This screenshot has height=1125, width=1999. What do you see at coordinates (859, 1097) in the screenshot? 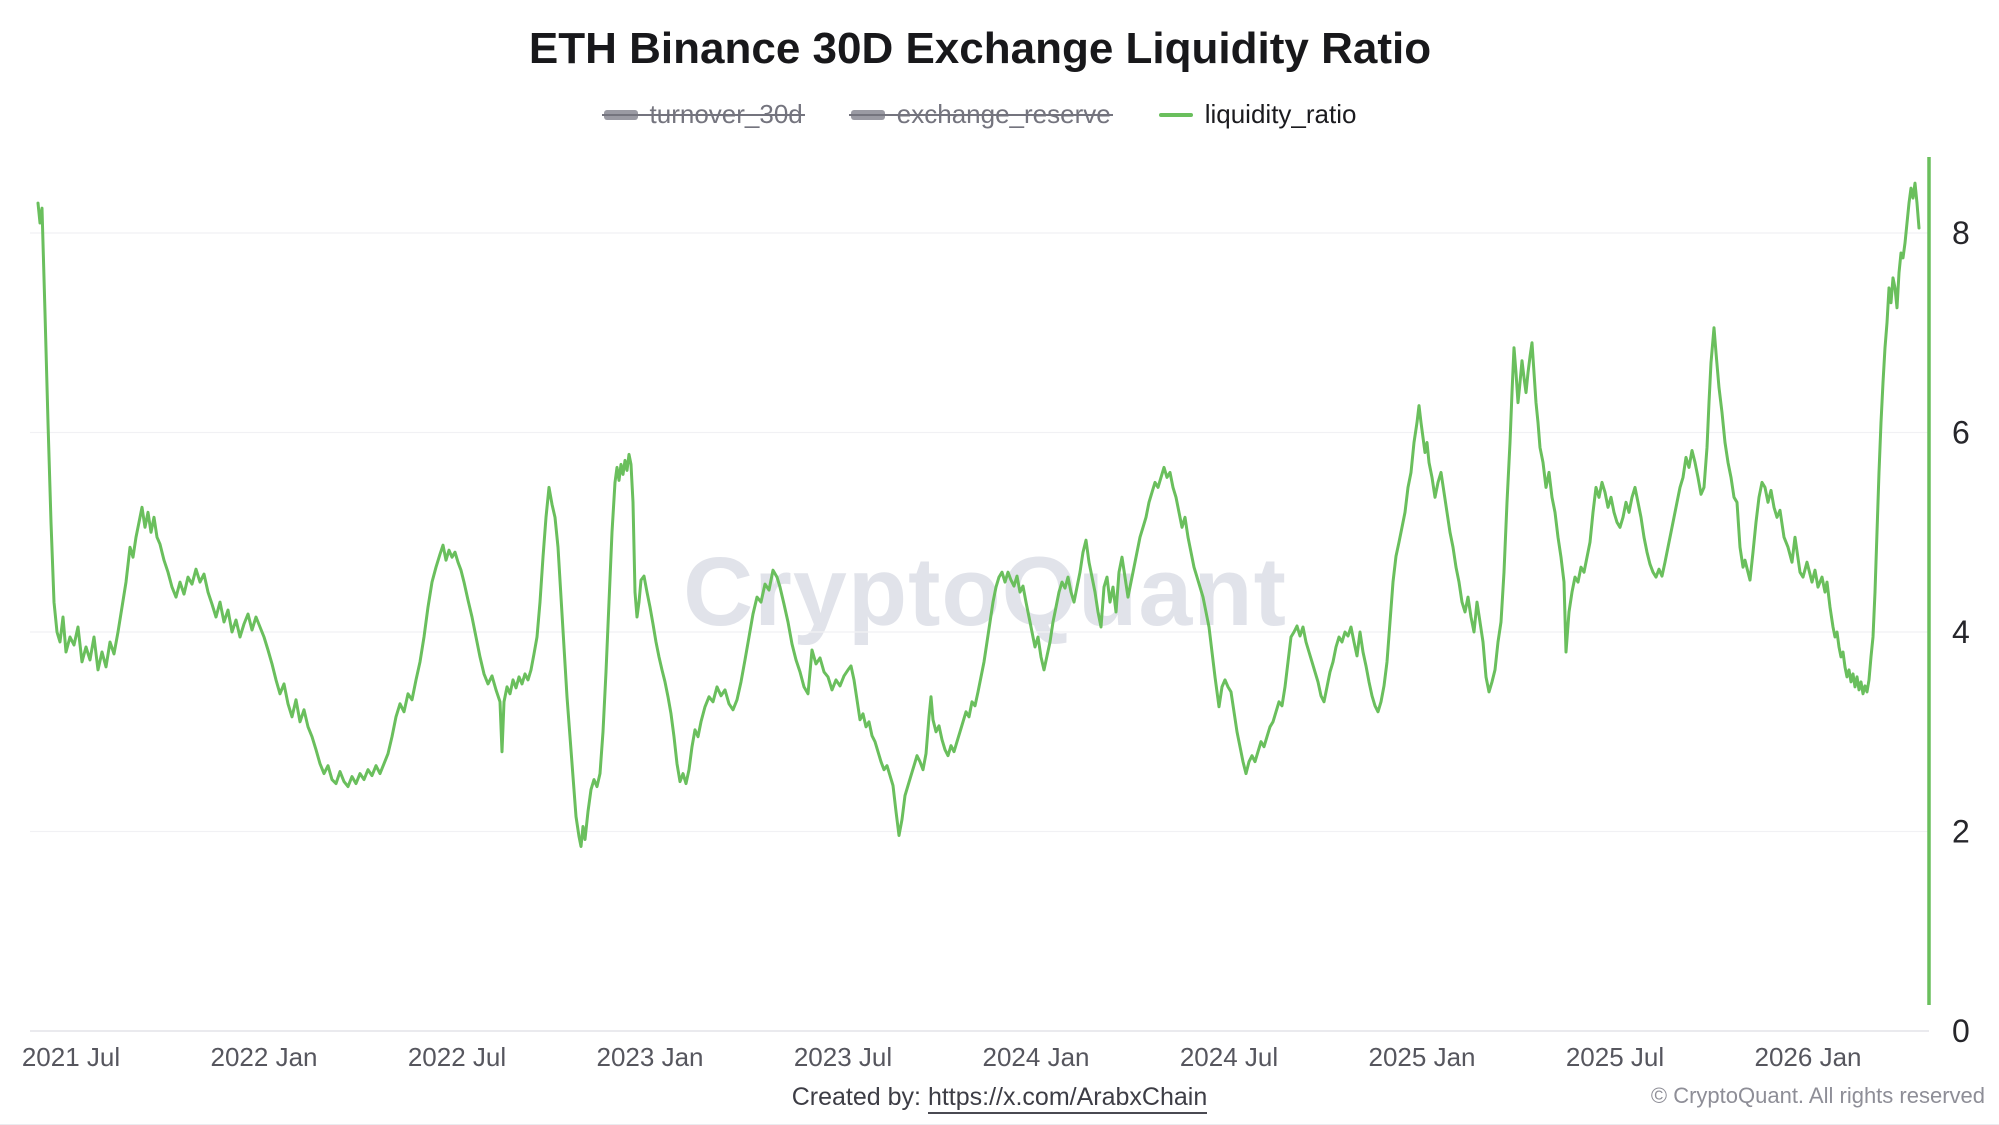
I see `created-by-prefix: Created by:` at bounding box center [859, 1097].